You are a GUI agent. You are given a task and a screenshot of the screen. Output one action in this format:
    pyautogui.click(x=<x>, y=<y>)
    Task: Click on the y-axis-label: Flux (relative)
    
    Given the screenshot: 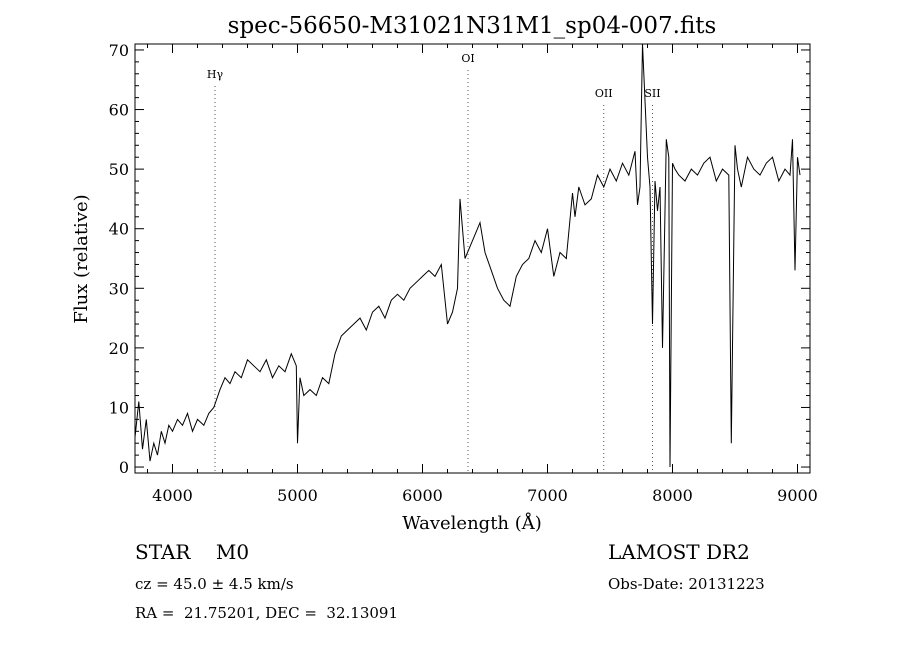 What is the action you would take?
    pyautogui.click(x=81, y=258)
    